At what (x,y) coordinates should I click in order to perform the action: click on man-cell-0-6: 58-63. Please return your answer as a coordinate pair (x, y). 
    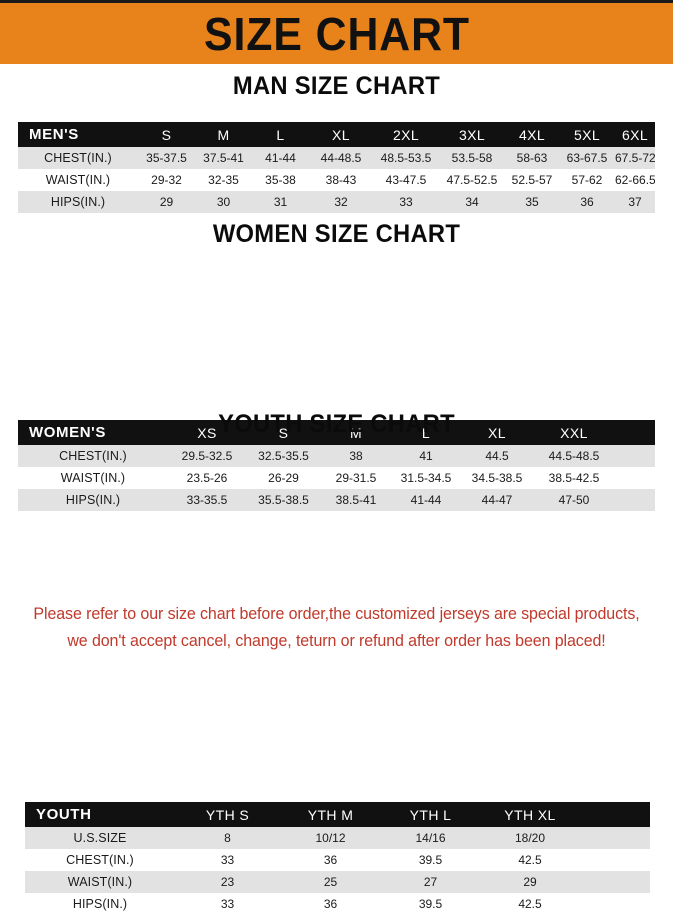
    Looking at the image, I should click on (532, 158).